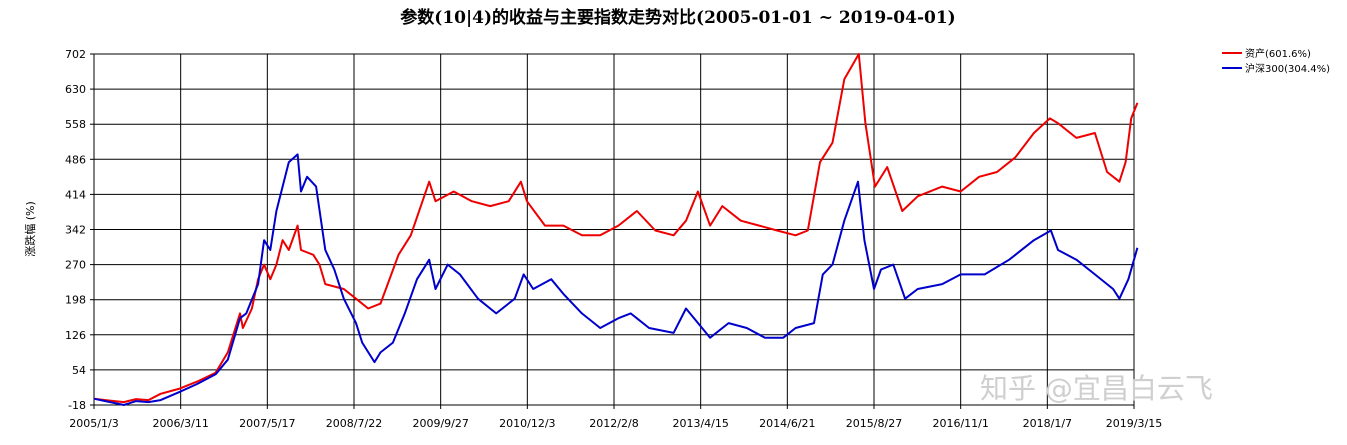 This screenshot has height=445, width=1347. I want to click on x-tick-label: 2010/12/3, so click(527, 423).